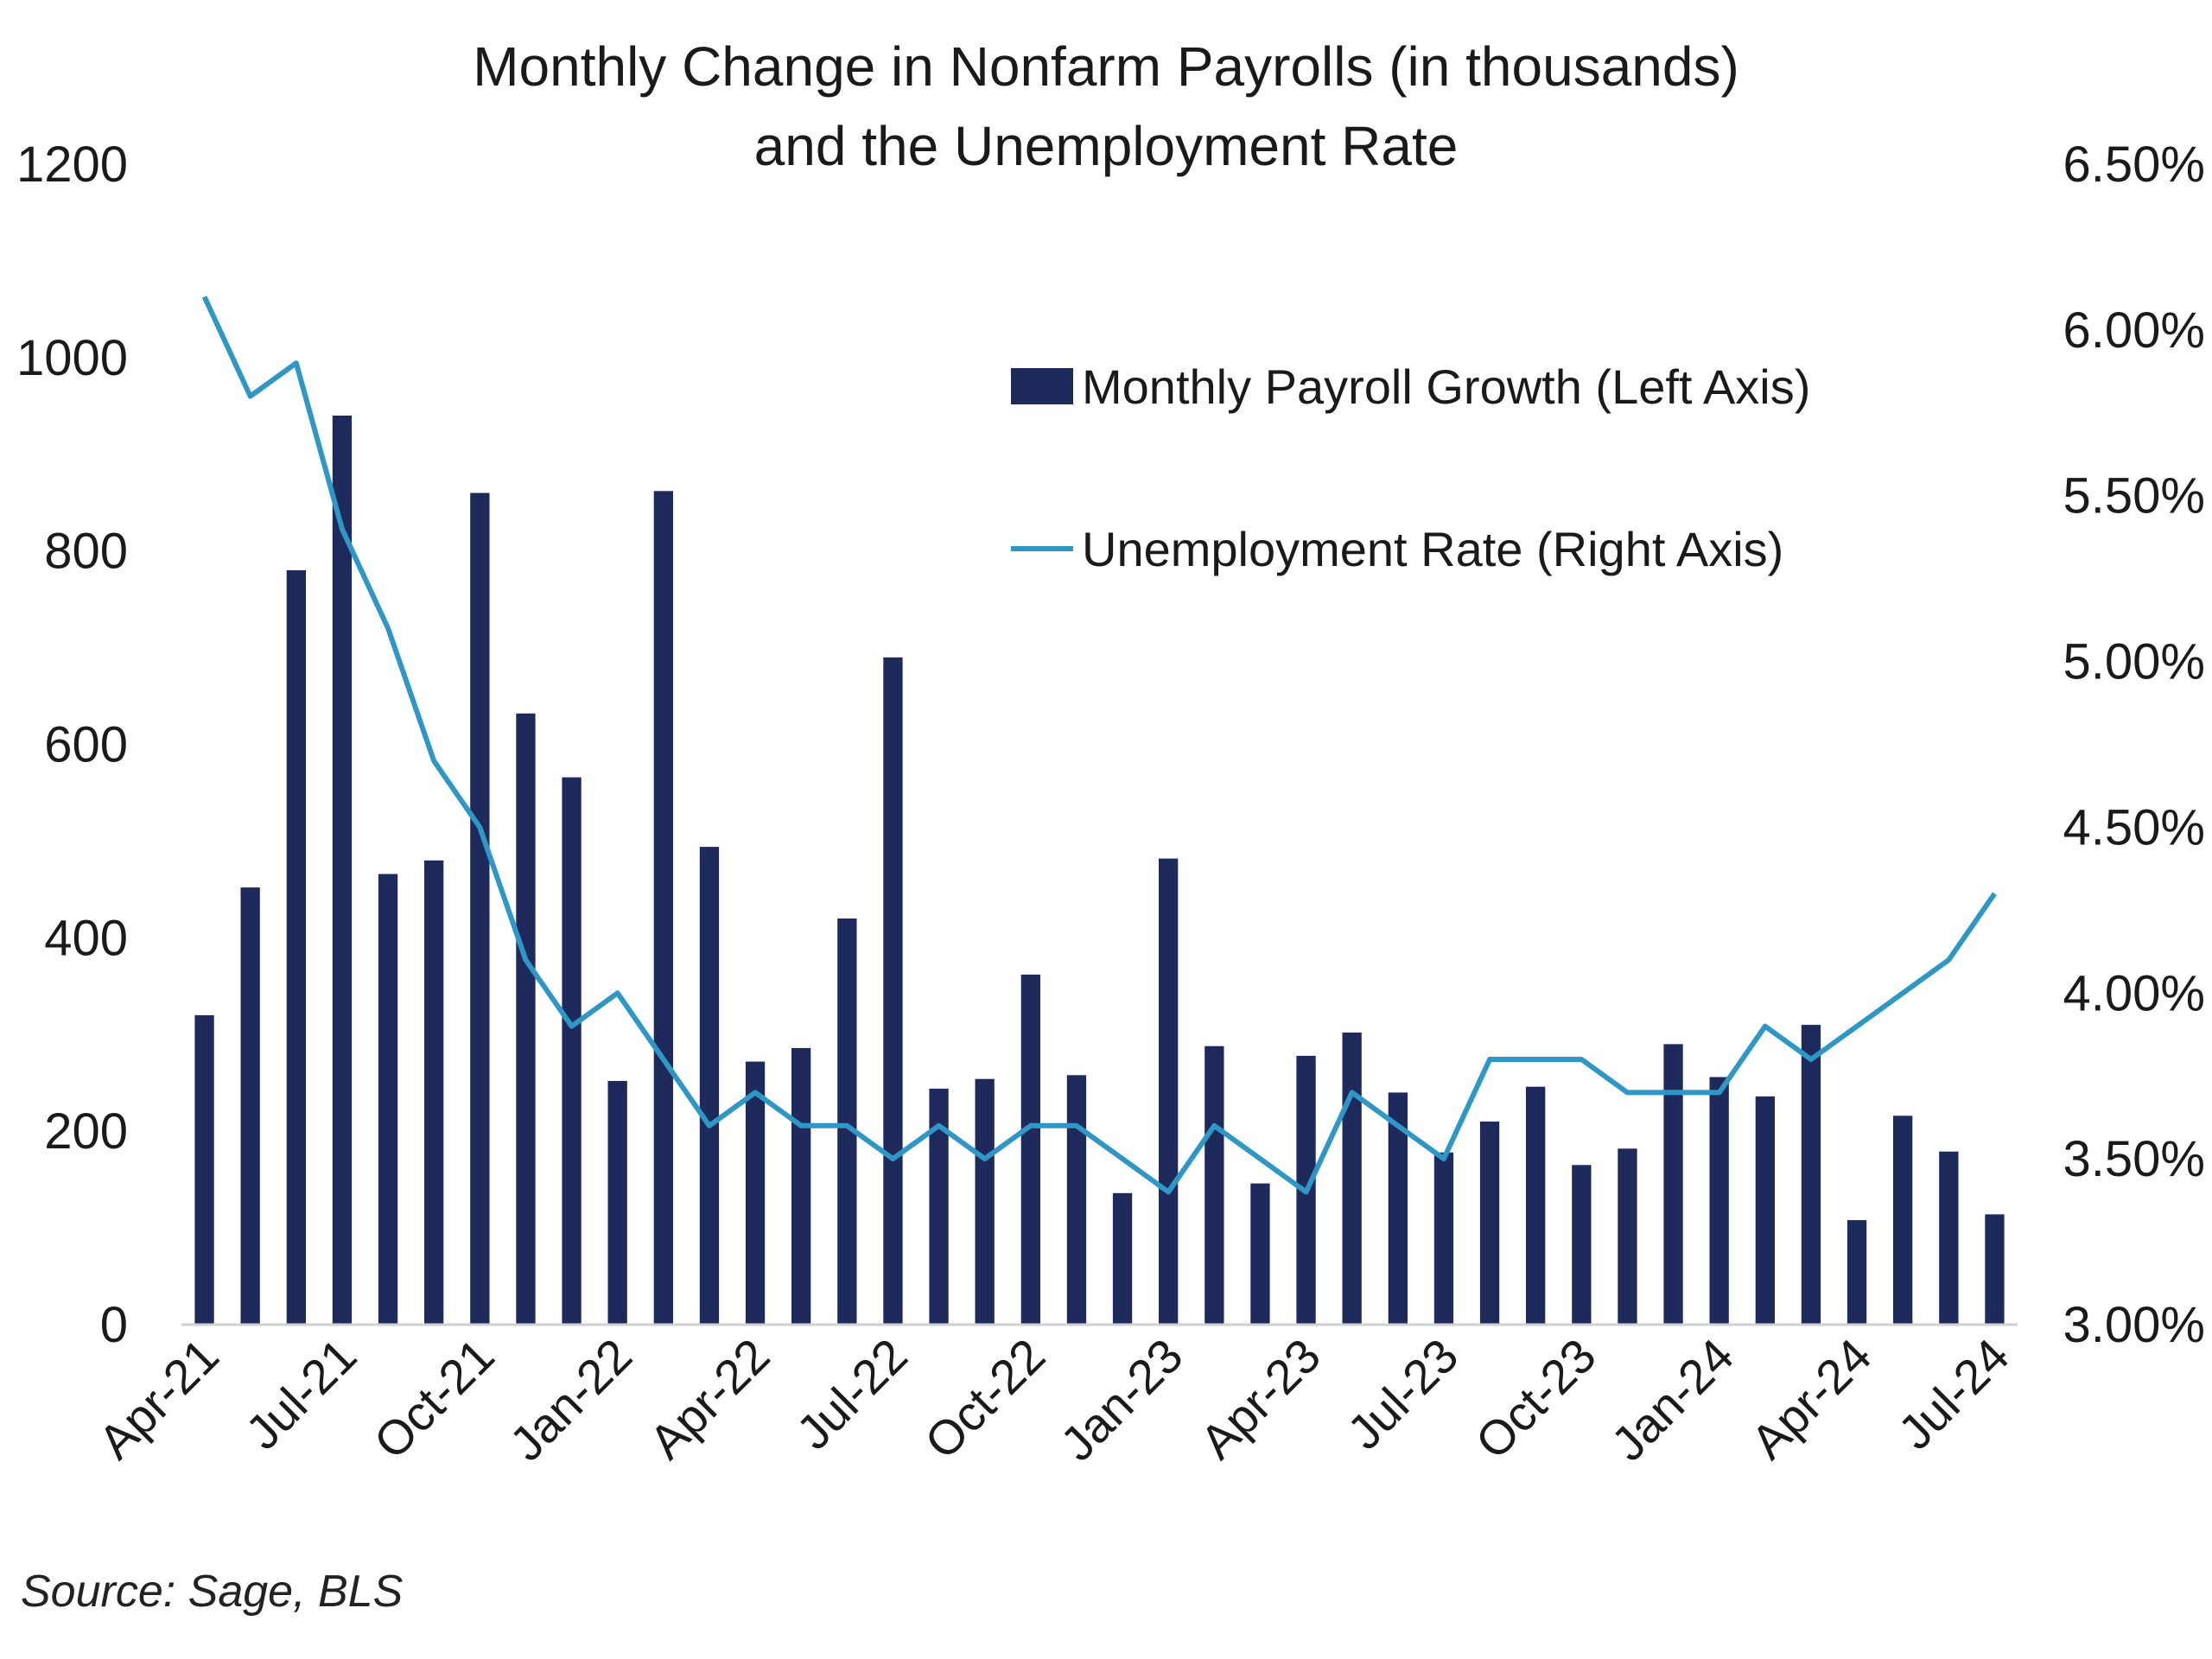 The width and height of the screenshot is (2212, 1659). What do you see at coordinates (1042, 386) in the screenshot?
I see `legend-swatch-bar` at bounding box center [1042, 386].